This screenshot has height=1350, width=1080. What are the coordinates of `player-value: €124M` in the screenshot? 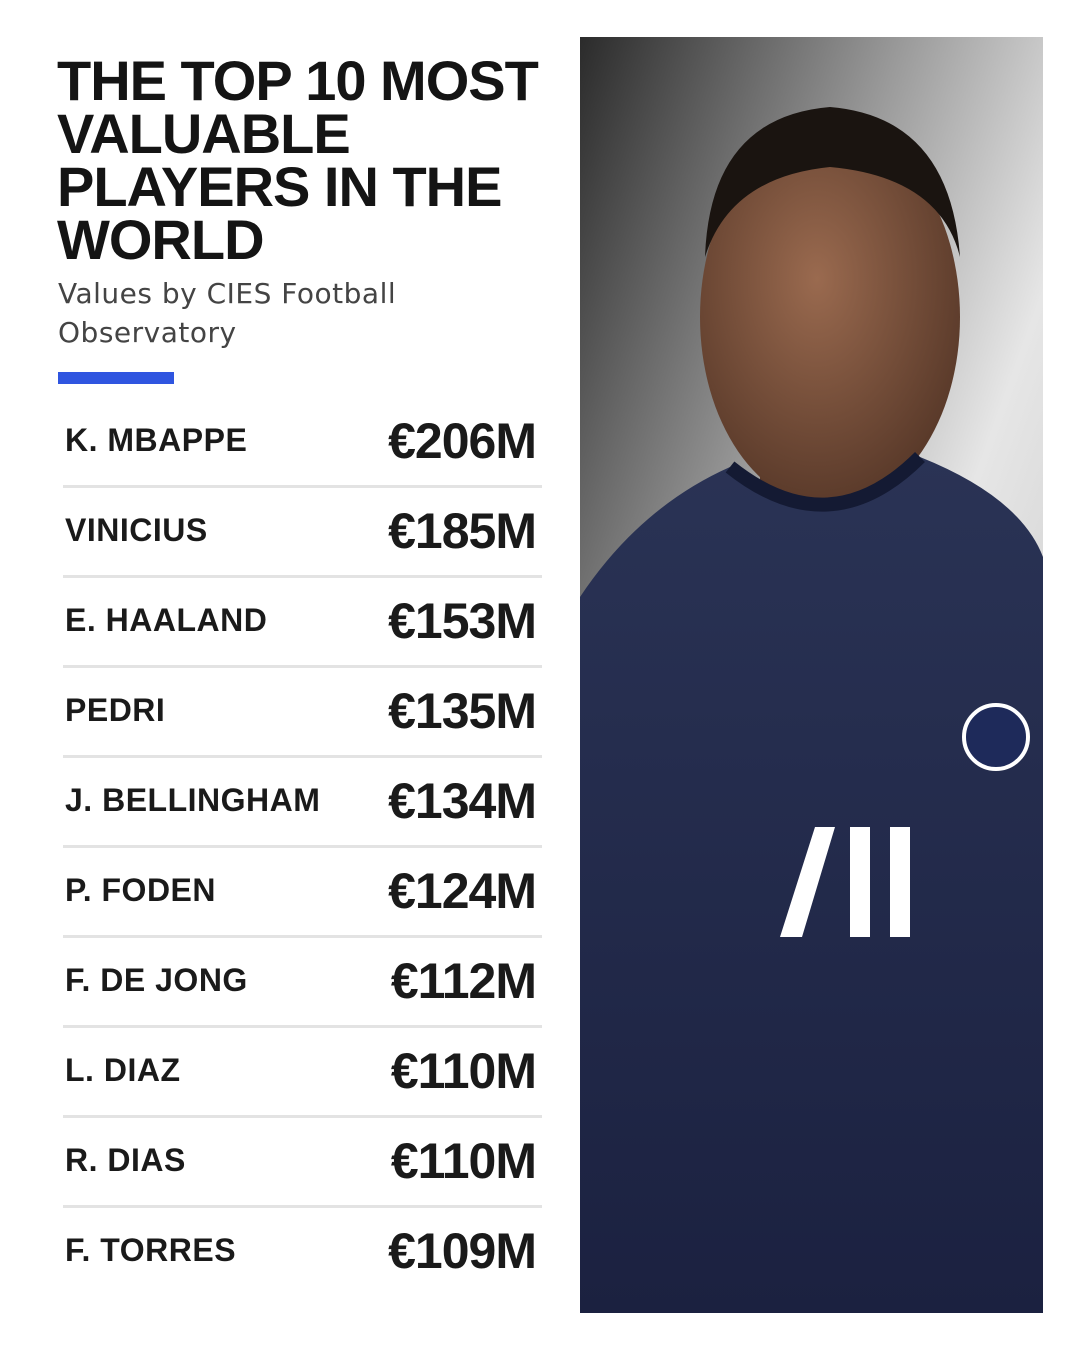 It's located at (462, 891).